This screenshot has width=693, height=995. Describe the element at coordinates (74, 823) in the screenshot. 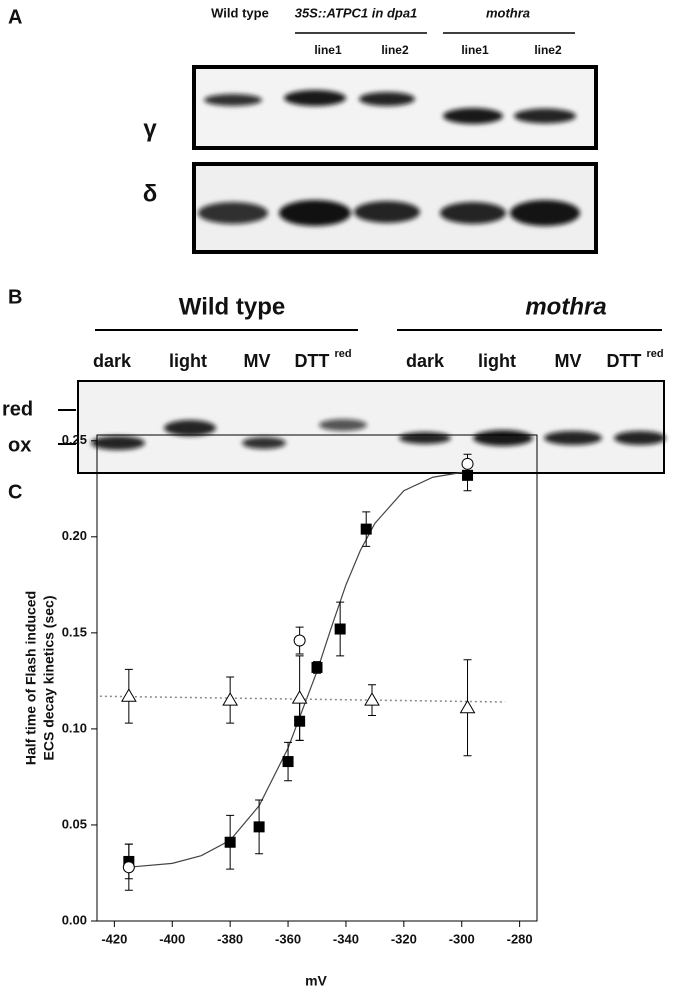

I see `y-tick-label: 0.05` at that location.